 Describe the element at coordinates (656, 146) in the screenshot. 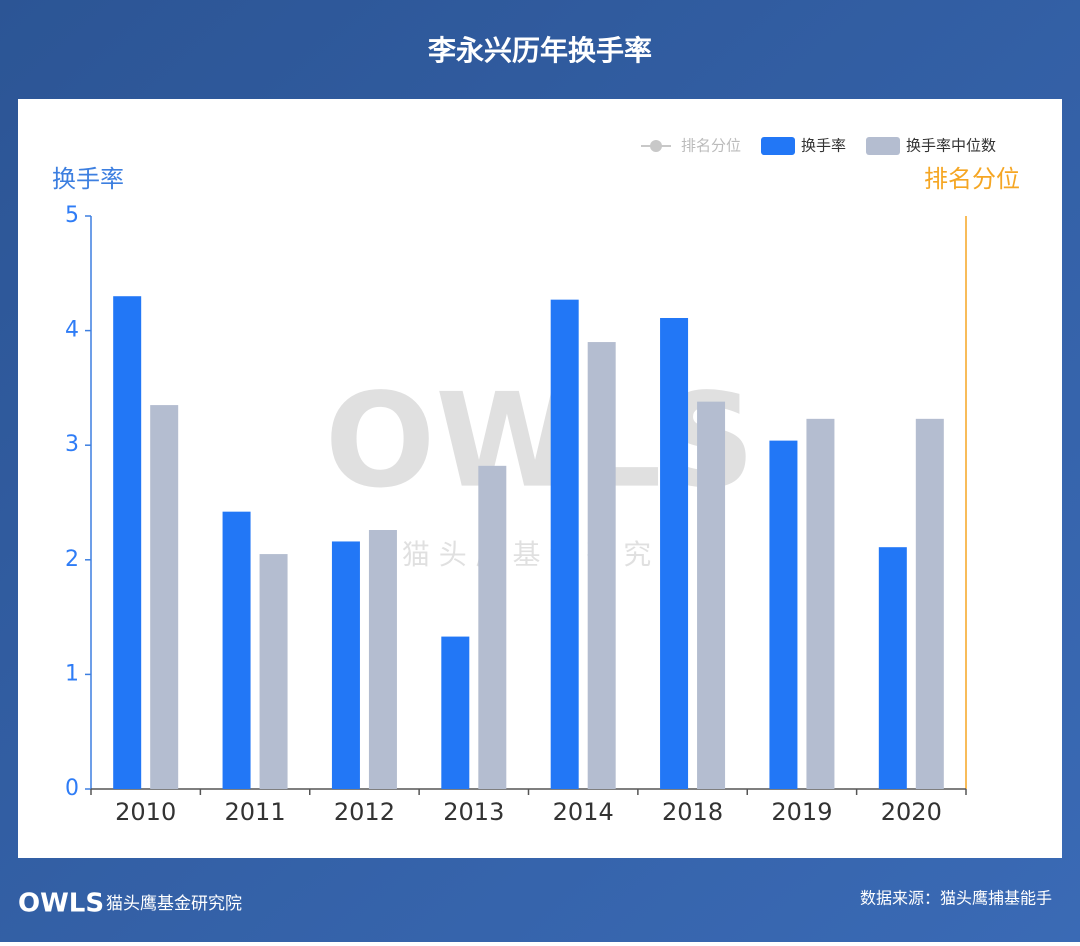

I see `legend-marker` at that location.